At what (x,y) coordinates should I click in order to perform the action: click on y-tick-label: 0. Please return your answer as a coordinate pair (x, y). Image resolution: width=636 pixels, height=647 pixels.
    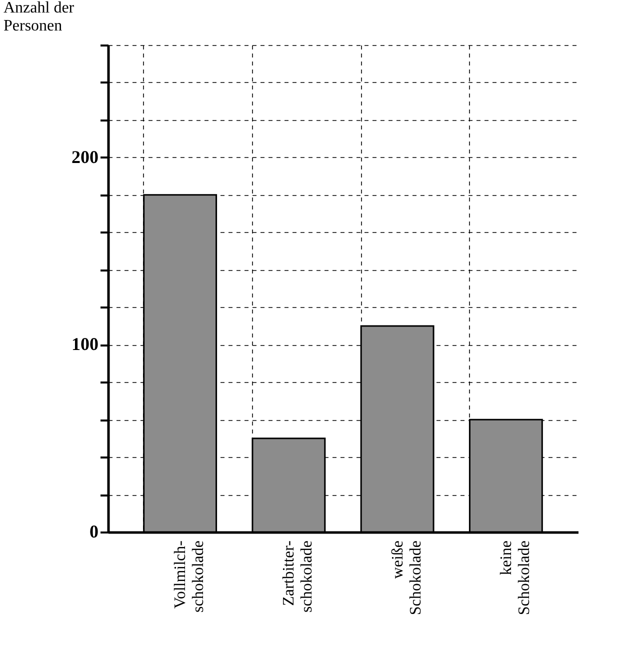
    Looking at the image, I should click on (94, 532).